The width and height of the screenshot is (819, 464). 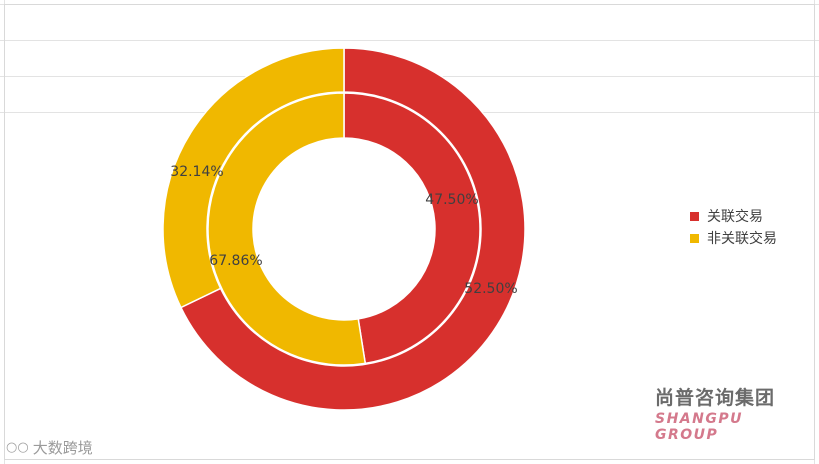 What do you see at coordinates (412, 228) in the screenshot?
I see `inner-ring-slice-related` at bounding box center [412, 228].